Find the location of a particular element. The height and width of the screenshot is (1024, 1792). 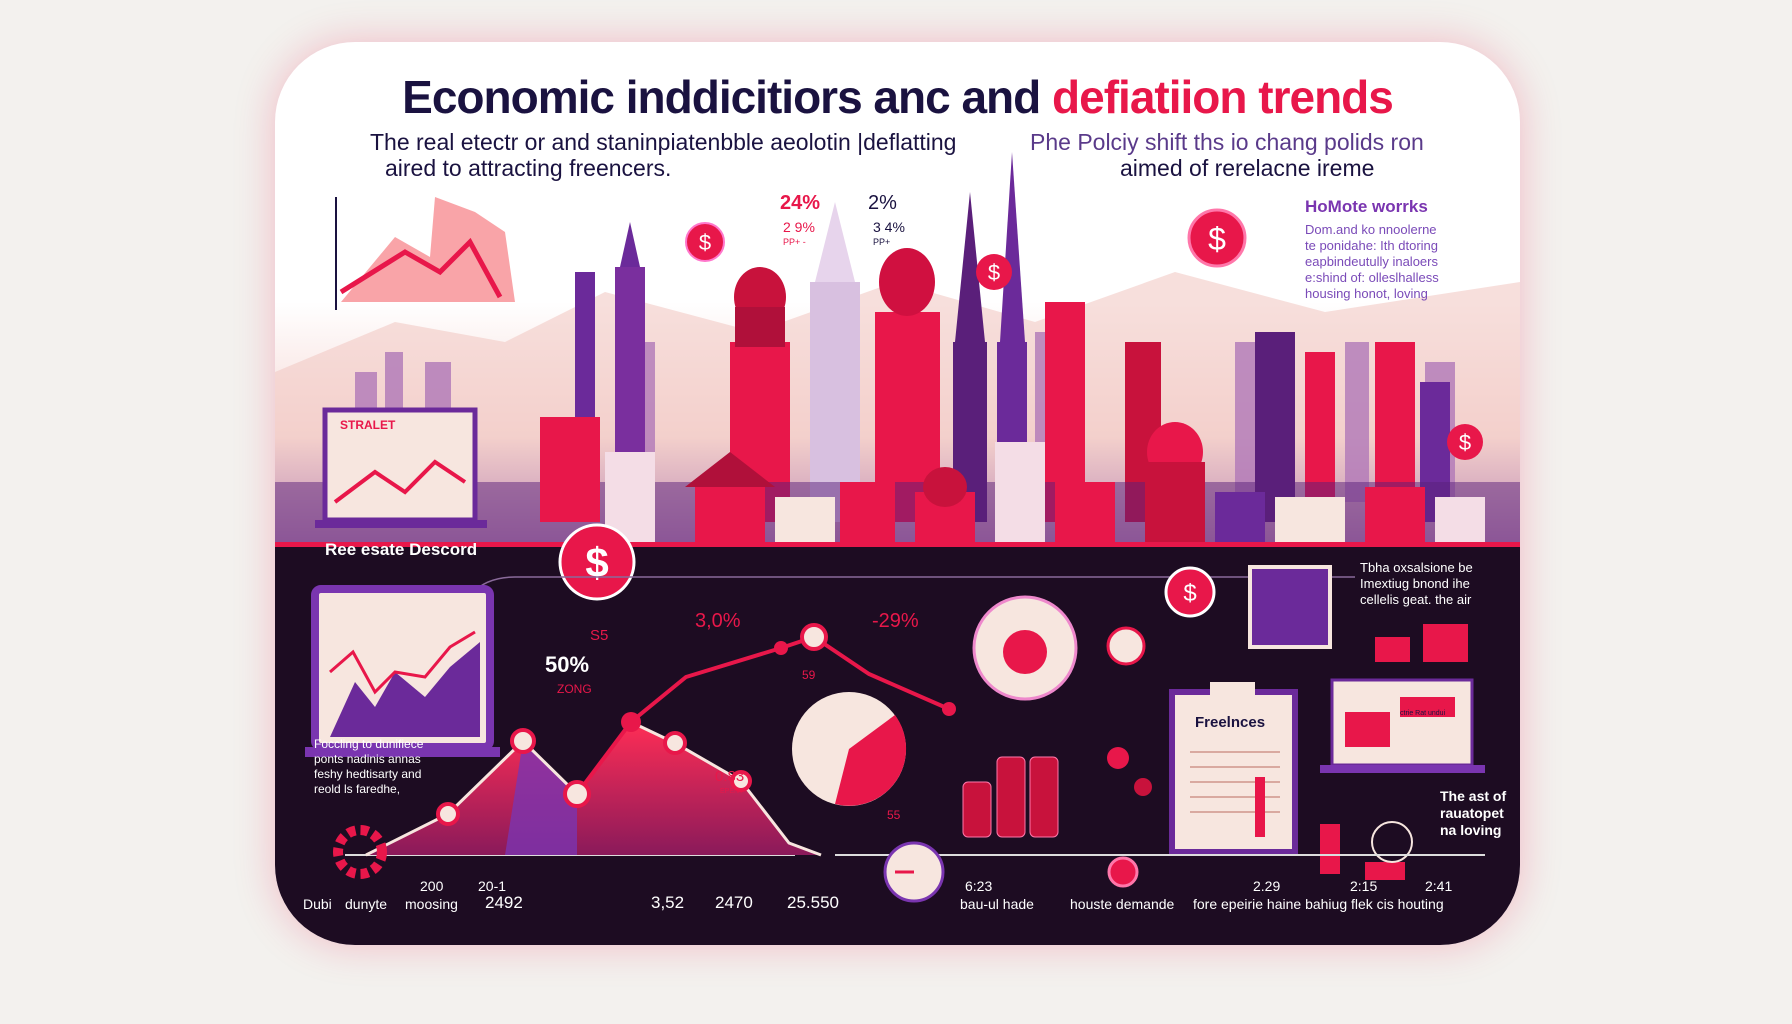

side-note-line: e:shind of: olleslhalless is located at coordinates (1372, 277).